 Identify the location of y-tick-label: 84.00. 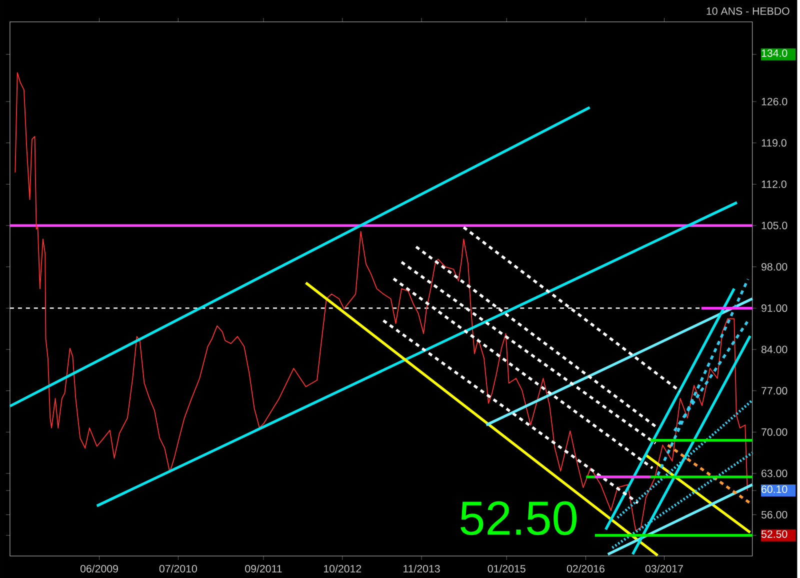
(774, 350).